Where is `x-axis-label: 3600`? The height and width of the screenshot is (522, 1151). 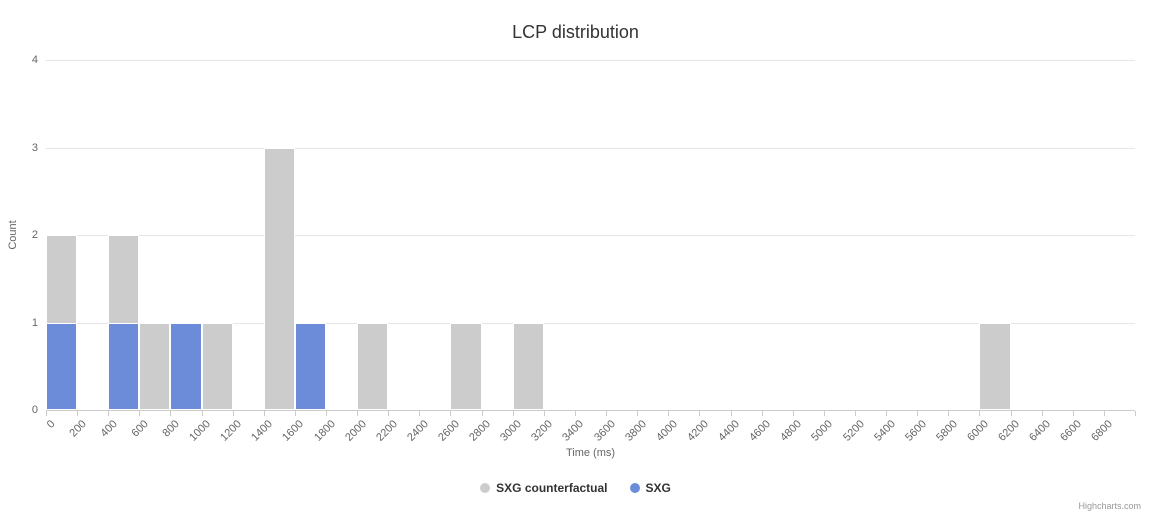 x-axis-label: 3600 is located at coordinates (604, 431).